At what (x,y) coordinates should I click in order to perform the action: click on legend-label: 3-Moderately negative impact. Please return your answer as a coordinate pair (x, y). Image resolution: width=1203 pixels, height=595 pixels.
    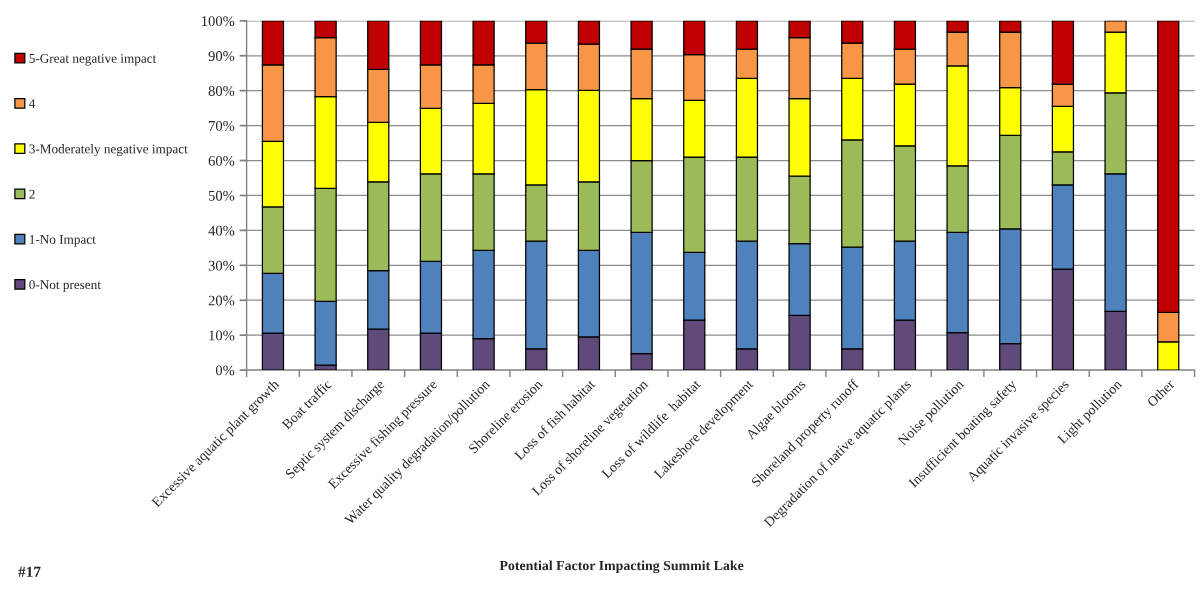
    Looking at the image, I should click on (108, 150).